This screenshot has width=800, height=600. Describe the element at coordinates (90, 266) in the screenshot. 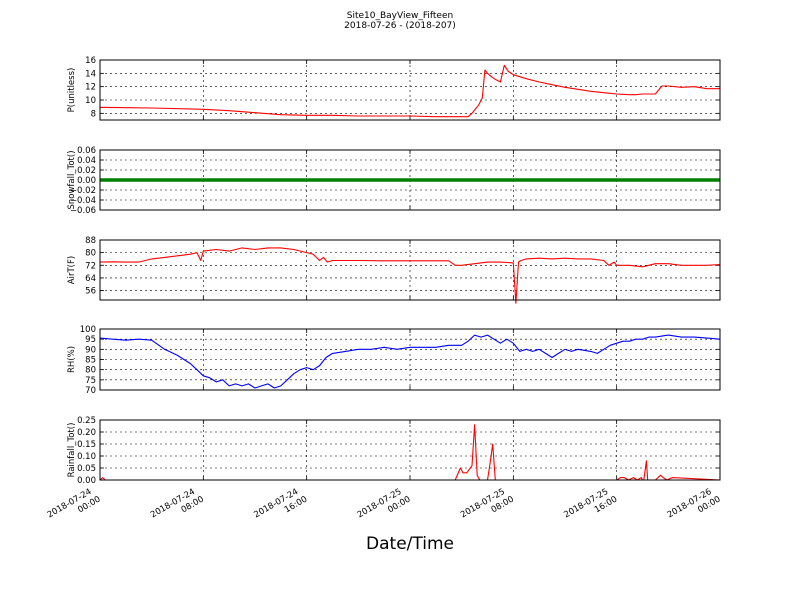

I see `y-tick-label: 72` at that location.